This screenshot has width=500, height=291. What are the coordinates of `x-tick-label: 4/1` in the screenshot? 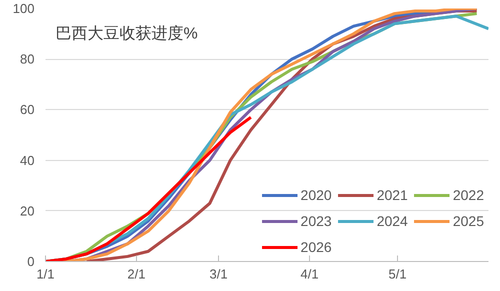 It's located at (309, 274).